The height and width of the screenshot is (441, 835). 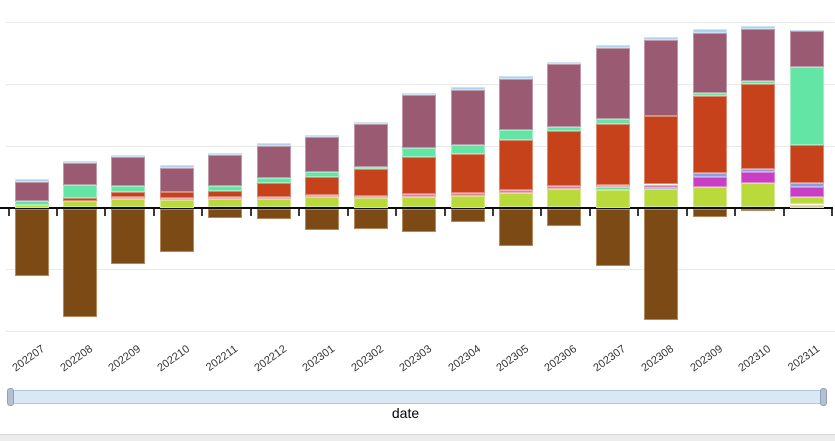 What do you see at coordinates (10, 397) in the screenshot?
I see `date-range-scrollbar-left-handle` at bounding box center [10, 397].